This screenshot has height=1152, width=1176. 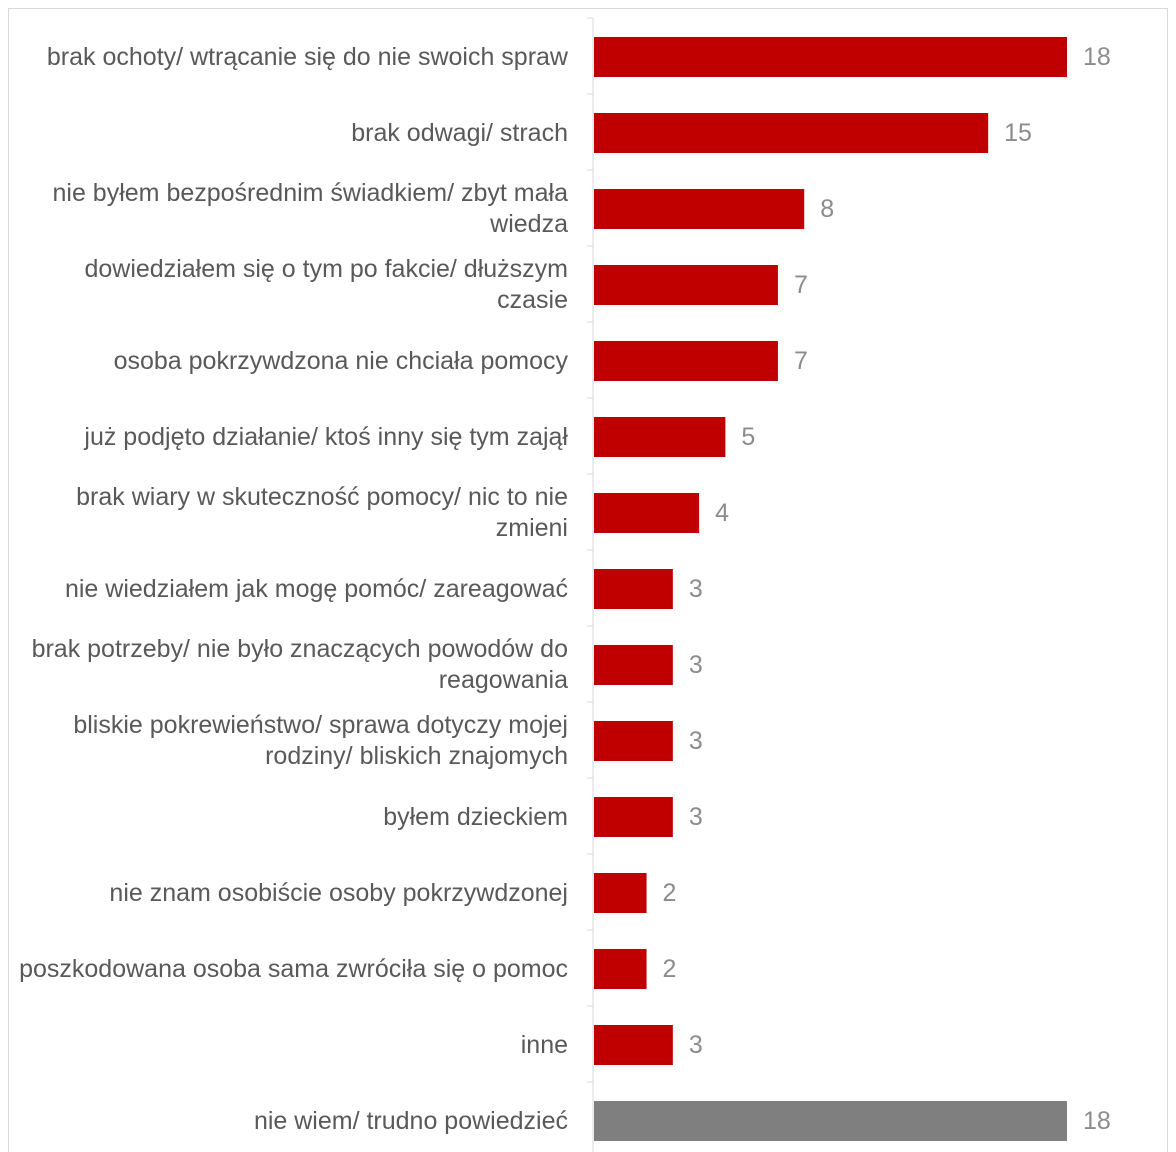 What do you see at coordinates (748, 437) in the screenshot?
I see `value-label: 5` at bounding box center [748, 437].